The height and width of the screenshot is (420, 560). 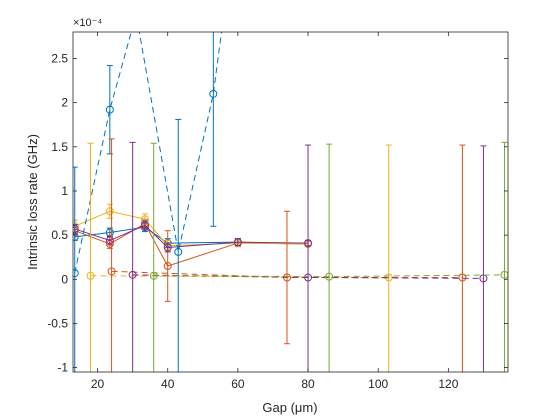 I want to click on y-tick-label: -0.5, so click(x=57, y=323).